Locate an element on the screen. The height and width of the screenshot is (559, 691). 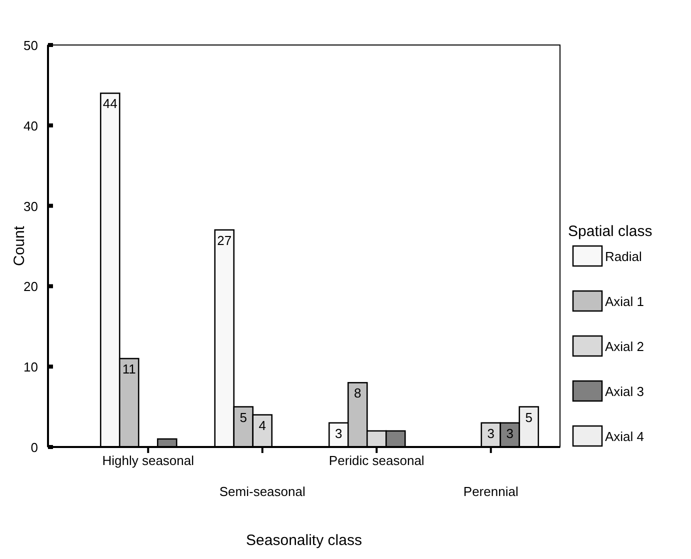
data-label: 8 is located at coordinates (358, 393).